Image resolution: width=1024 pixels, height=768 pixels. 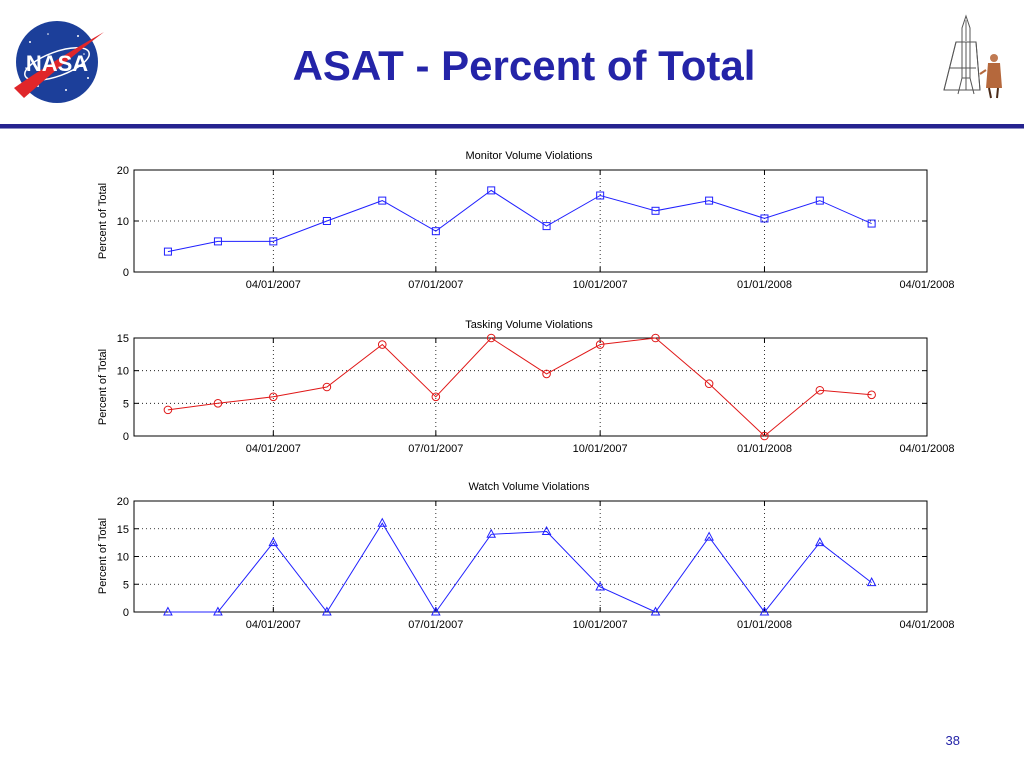 What do you see at coordinates (972, 56) in the screenshot?
I see `rocket-figure-illustration` at bounding box center [972, 56].